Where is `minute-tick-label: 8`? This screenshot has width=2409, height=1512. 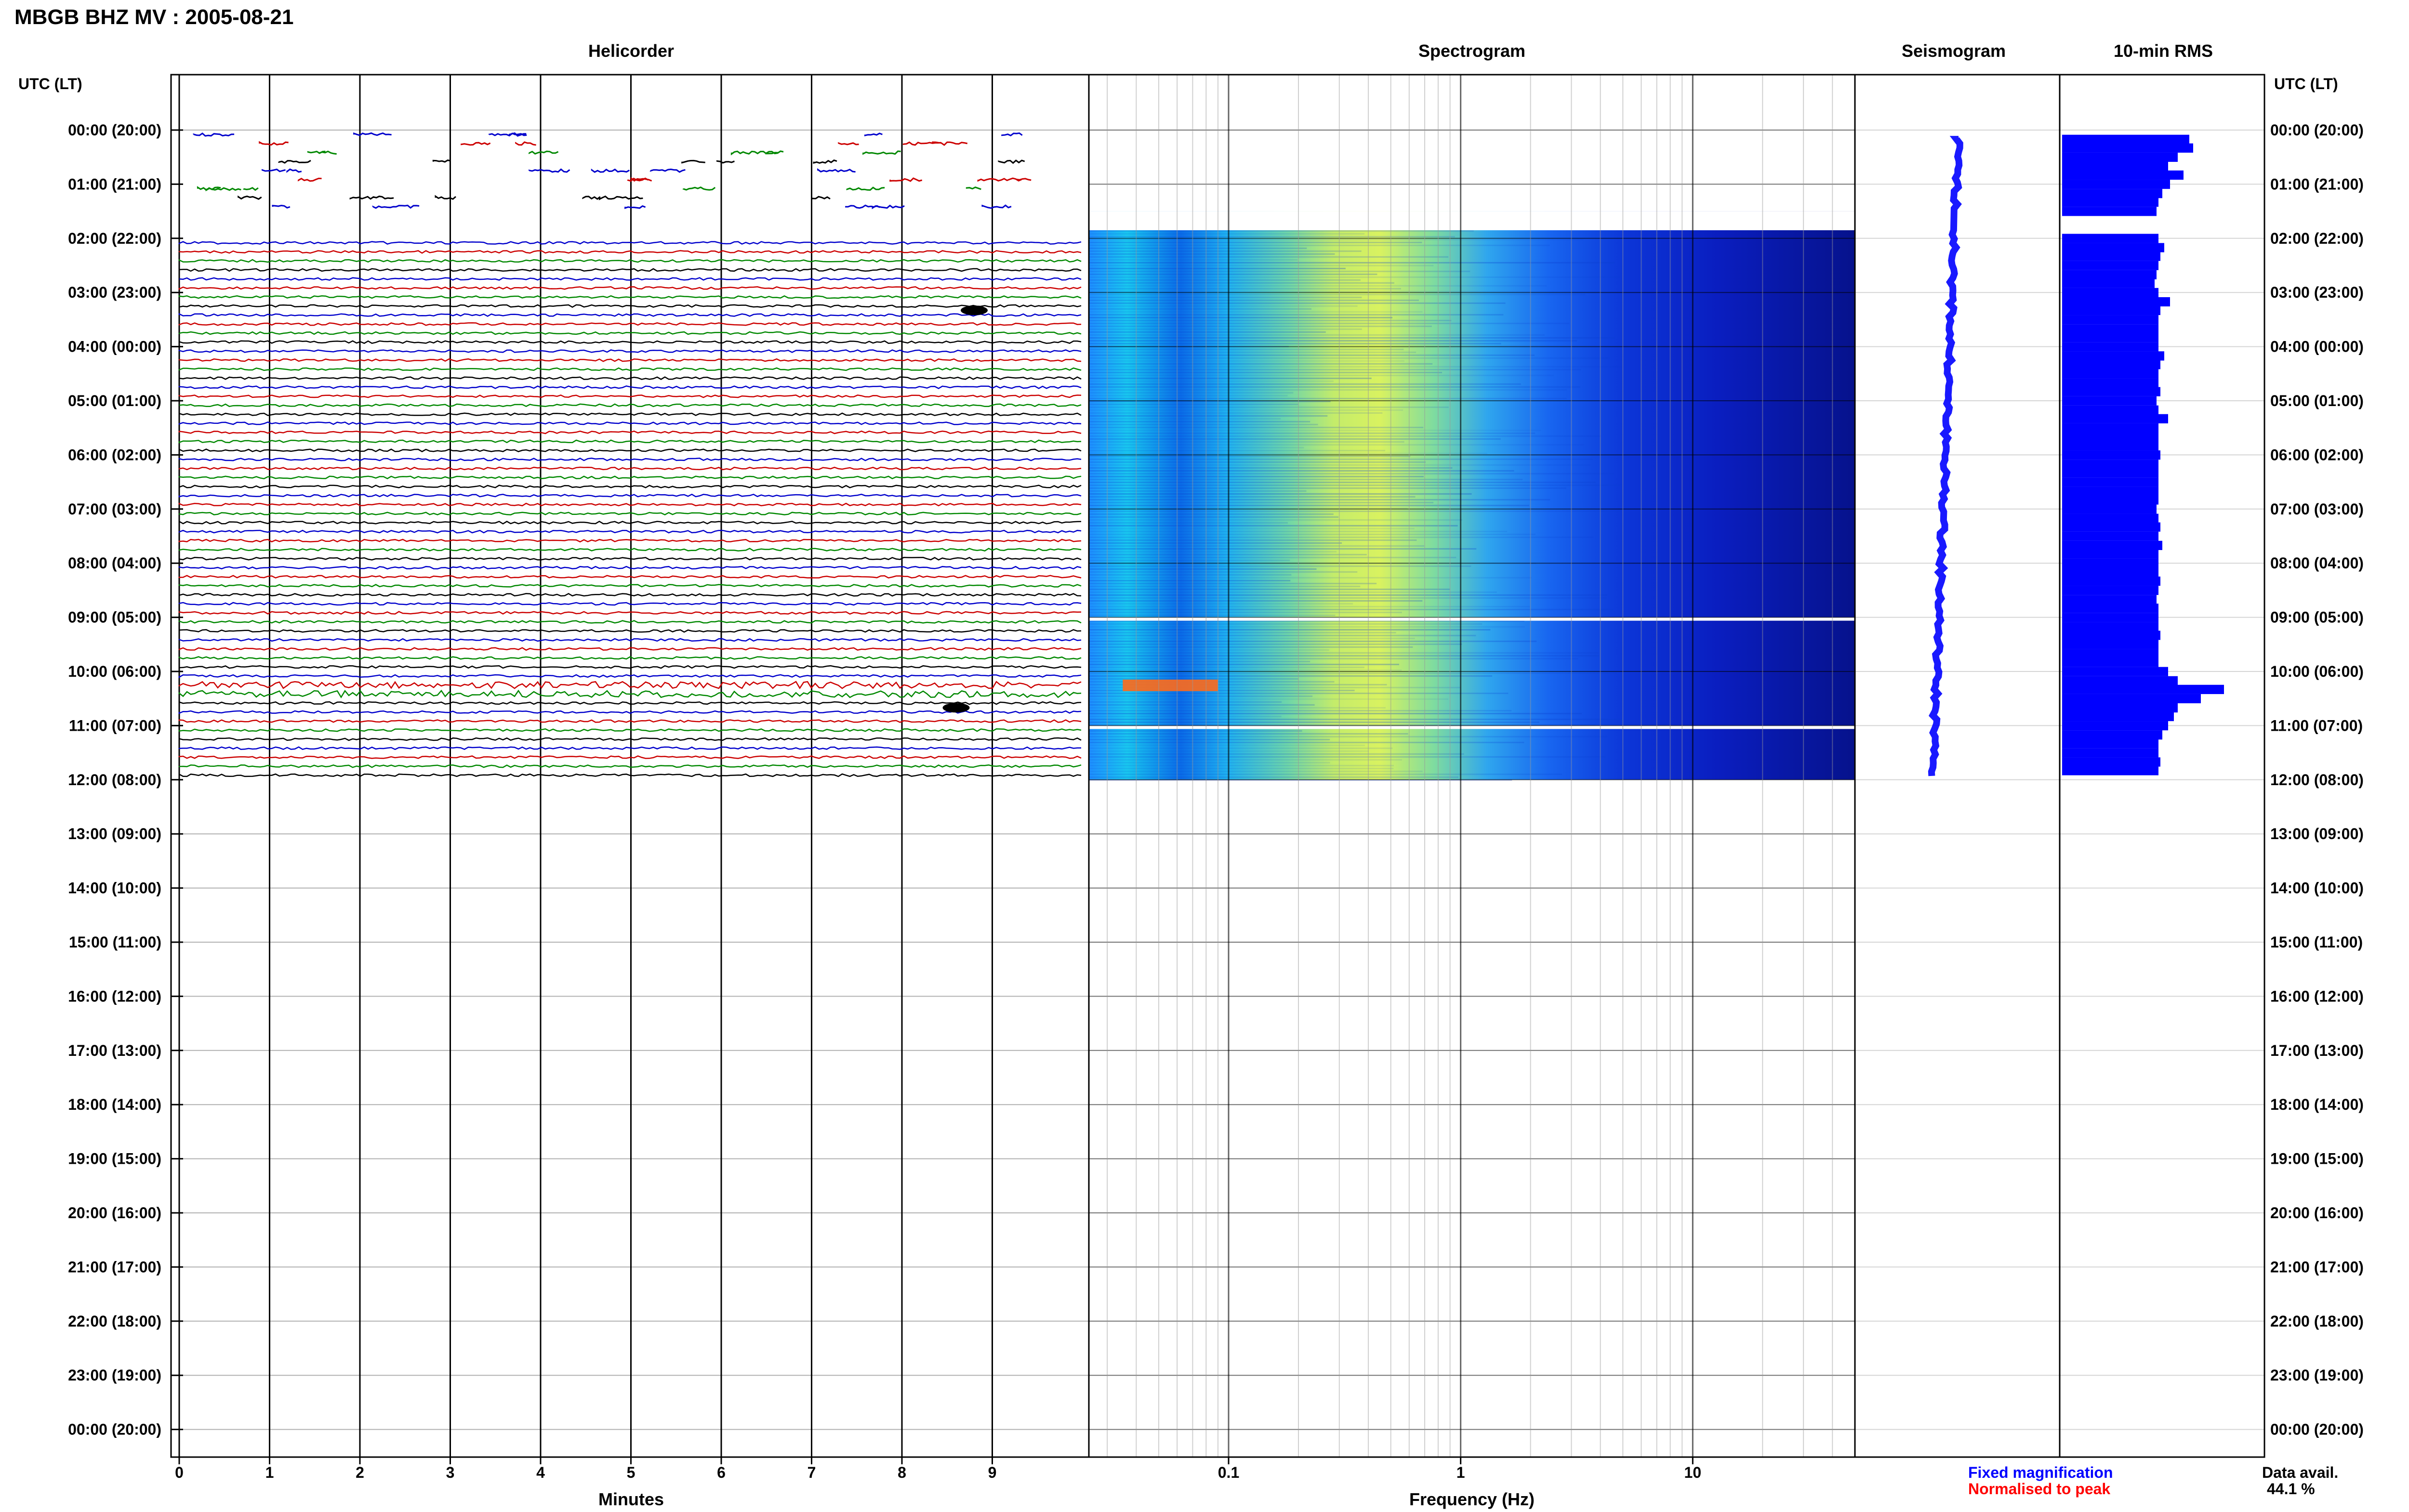
minute-tick-label: 8 is located at coordinates (902, 1472).